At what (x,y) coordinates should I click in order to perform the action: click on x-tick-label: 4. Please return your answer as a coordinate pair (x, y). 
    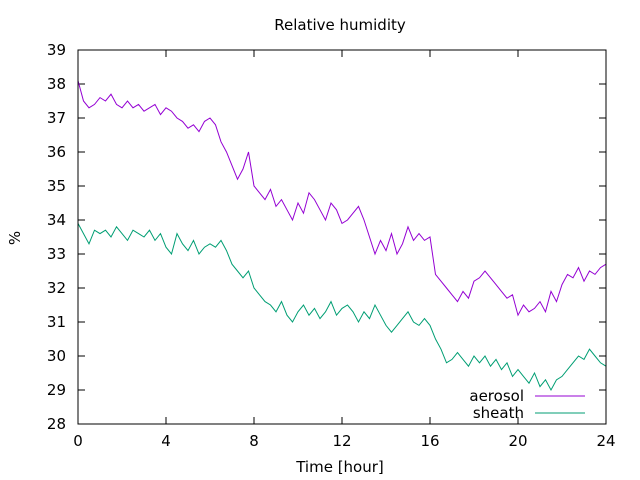
    Looking at the image, I should click on (166, 441).